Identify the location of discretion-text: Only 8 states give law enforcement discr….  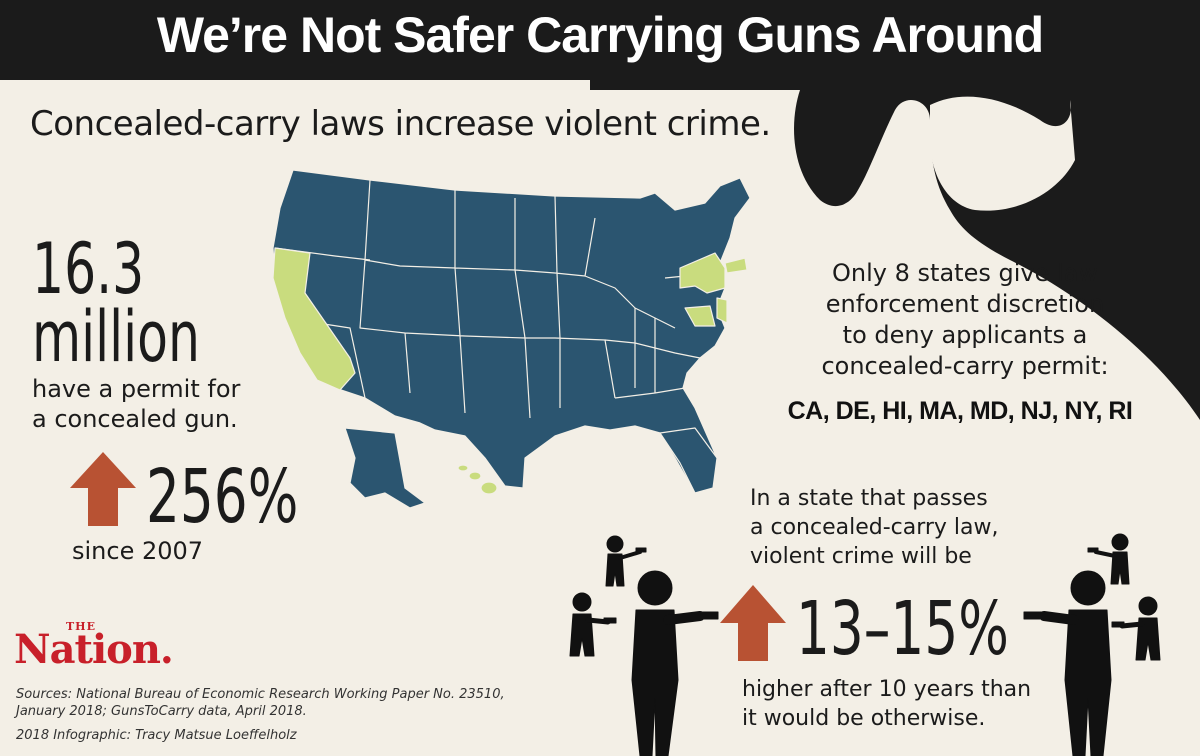
(965, 320).